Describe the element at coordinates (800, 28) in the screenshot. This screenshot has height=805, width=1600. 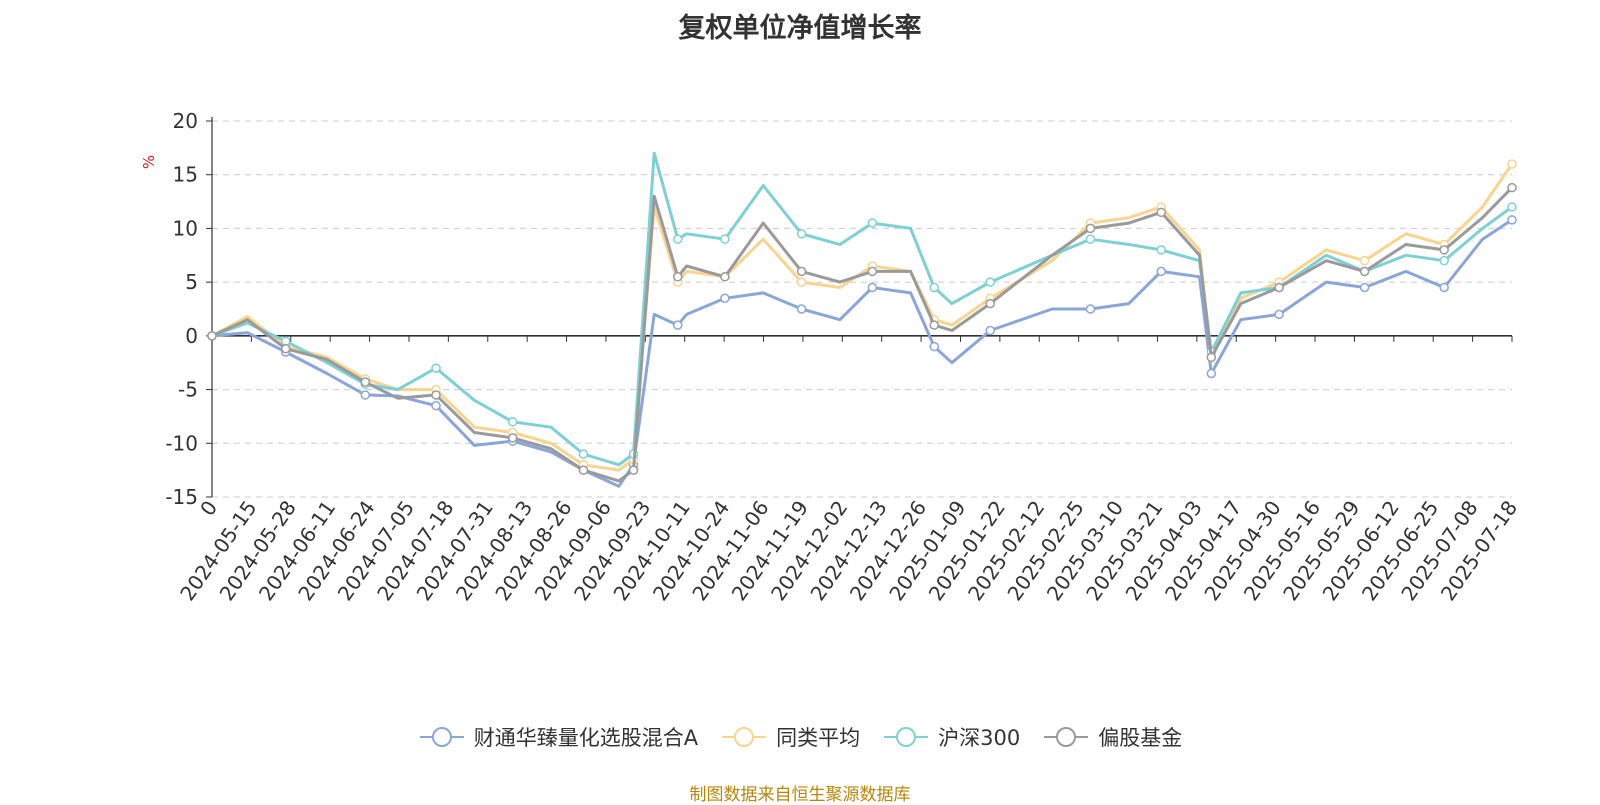
I see `chart-title: 复权单位净值增长率` at that location.